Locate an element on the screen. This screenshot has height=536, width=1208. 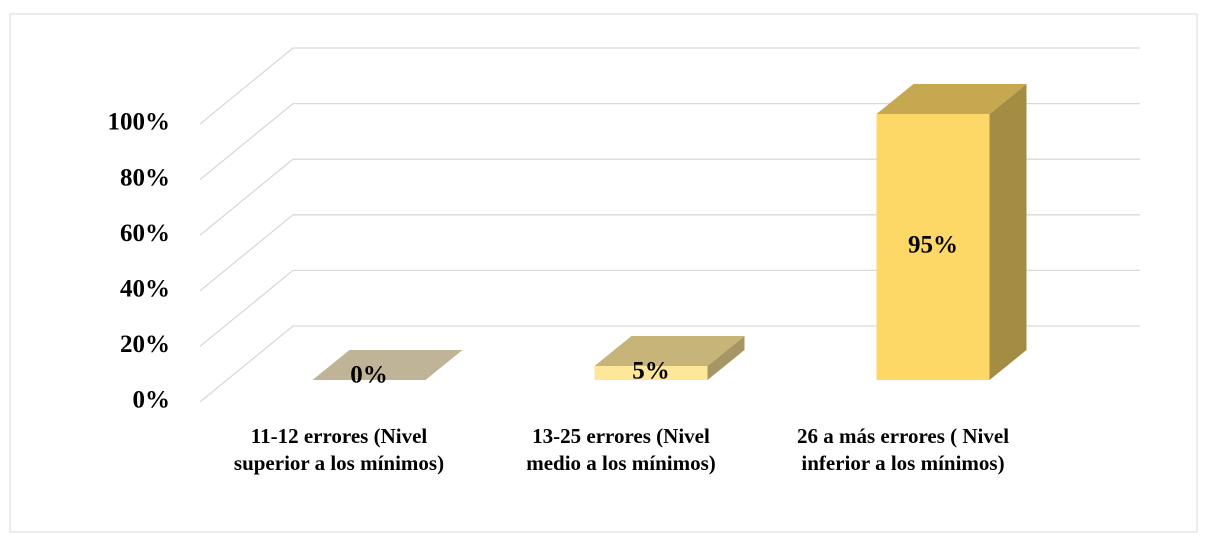
y-tick-label: 0% is located at coordinates (152, 400).